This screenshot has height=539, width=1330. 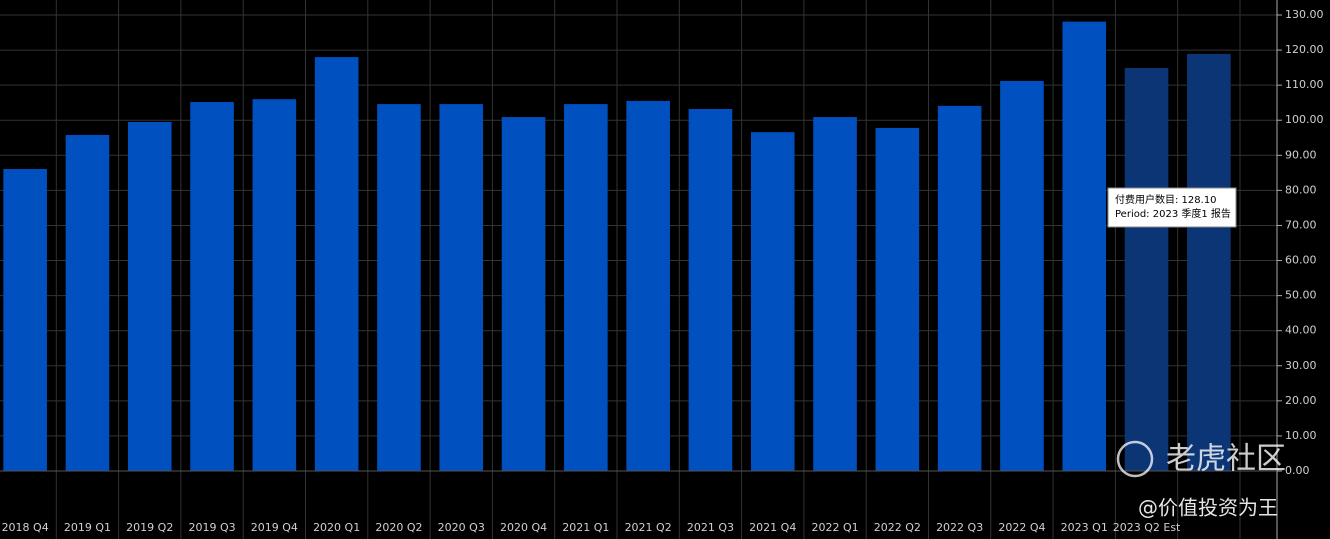 I want to click on watermark: @价值投资为王, so click(x=1208, y=508).